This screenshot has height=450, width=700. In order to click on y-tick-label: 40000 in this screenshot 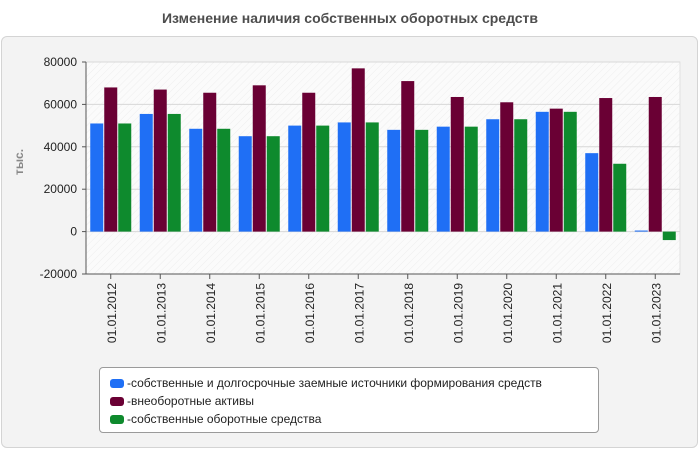, I will do `click(61, 147)`.